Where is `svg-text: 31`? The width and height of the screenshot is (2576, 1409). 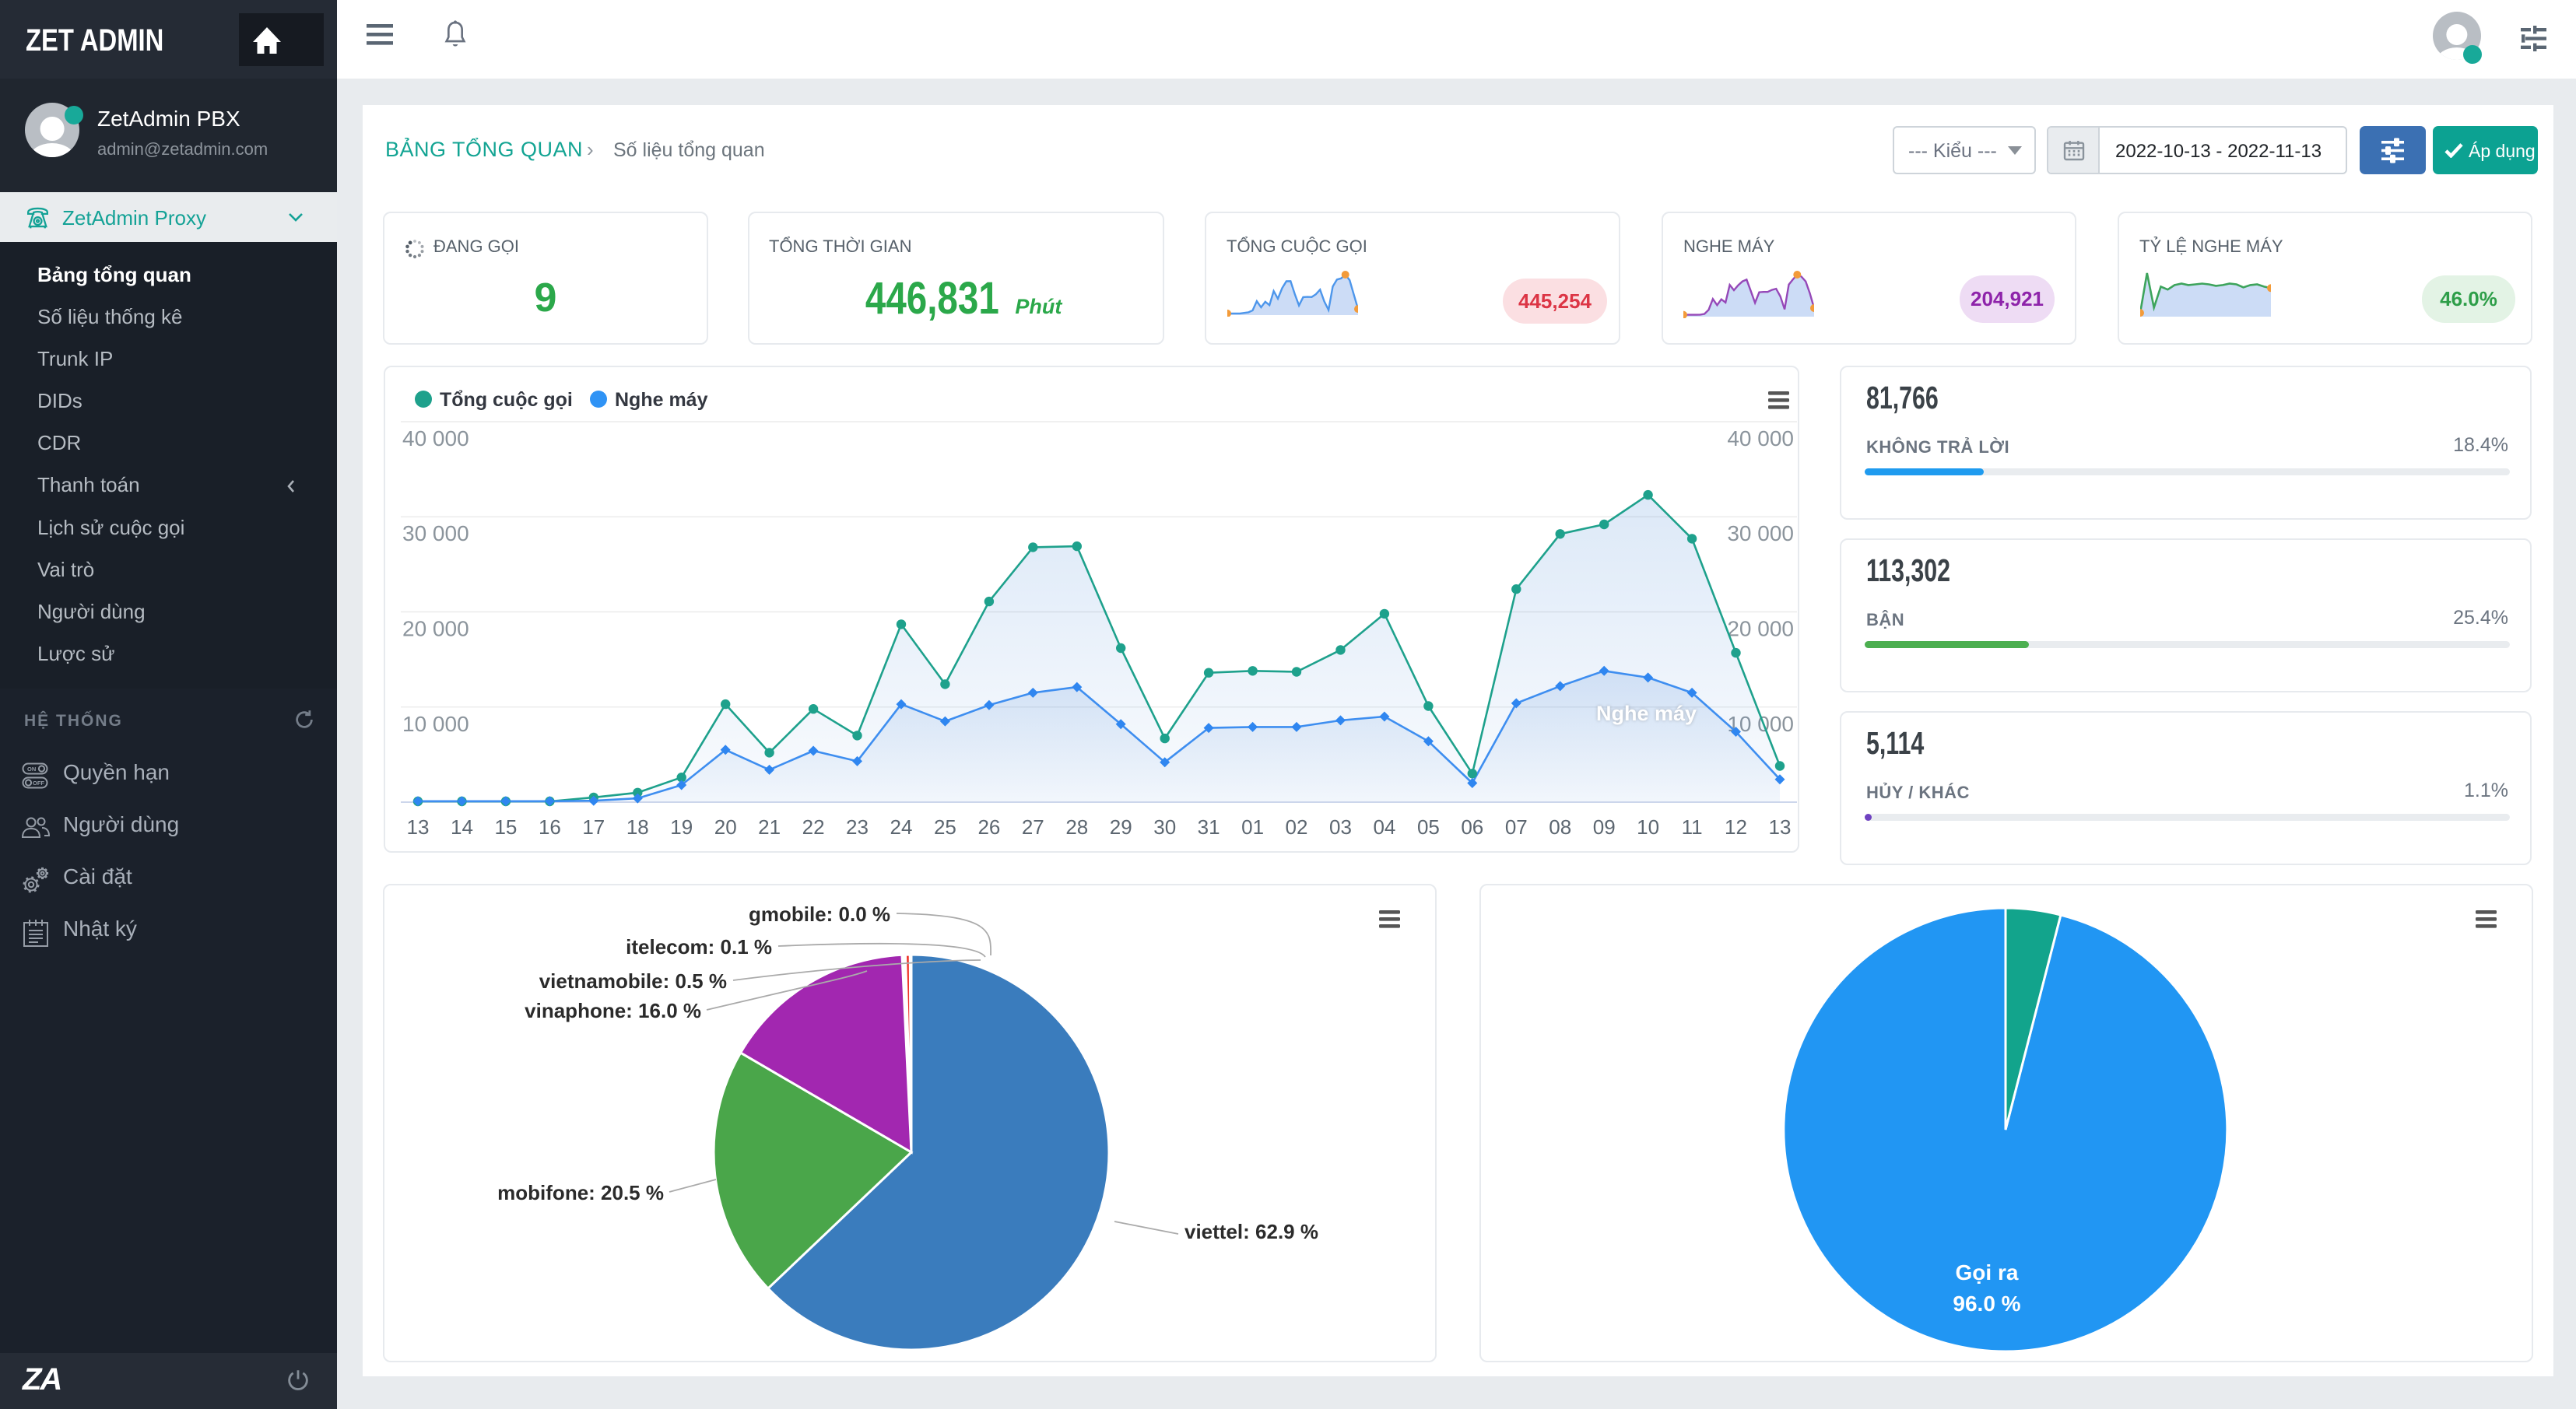 svg-text: 31 is located at coordinates (1209, 827).